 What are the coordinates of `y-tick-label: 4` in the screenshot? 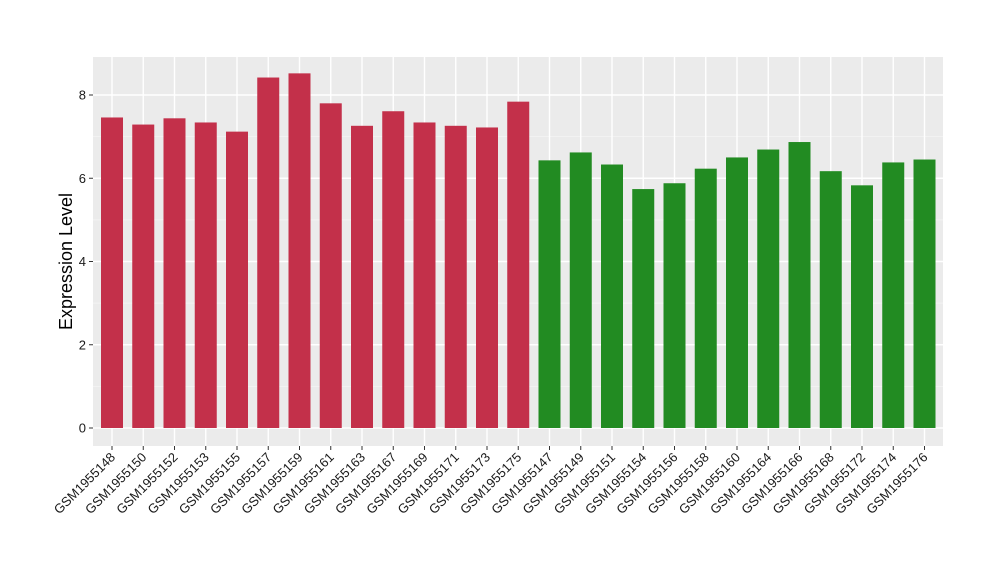 It's located at (82, 261).